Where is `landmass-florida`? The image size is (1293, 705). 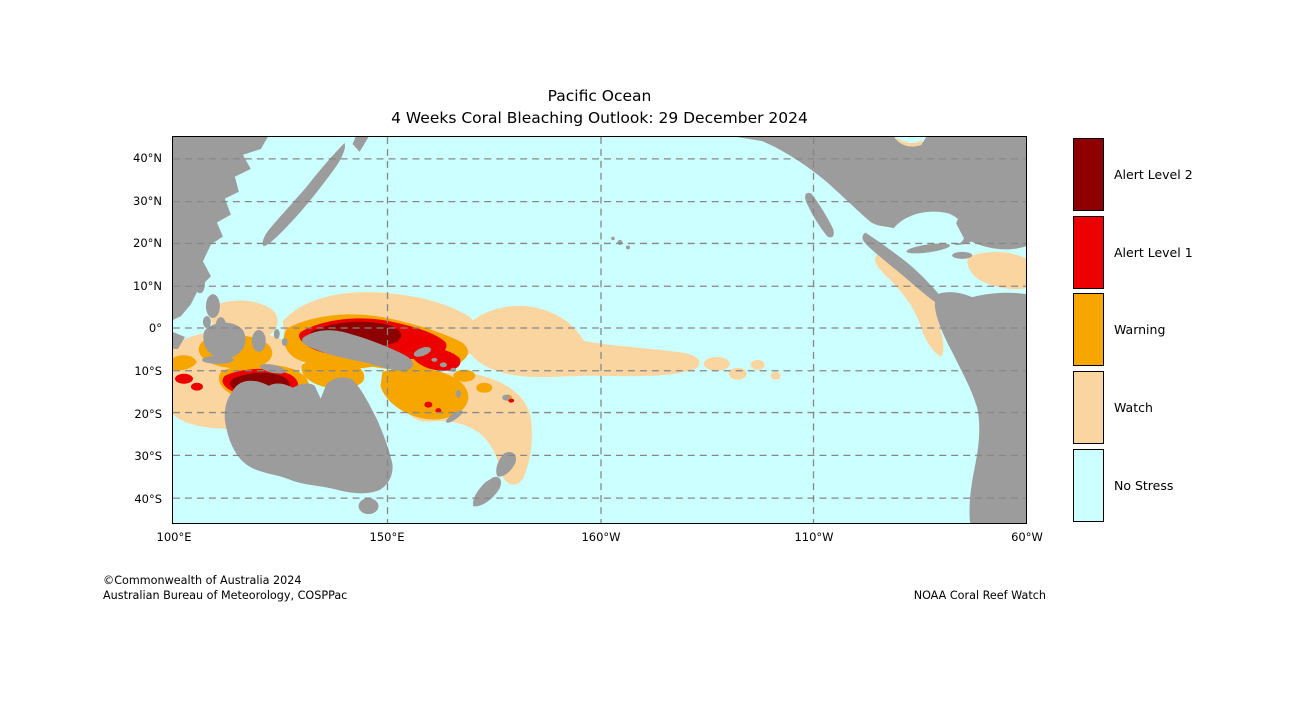
landmass-florida is located at coordinates (964, 226).